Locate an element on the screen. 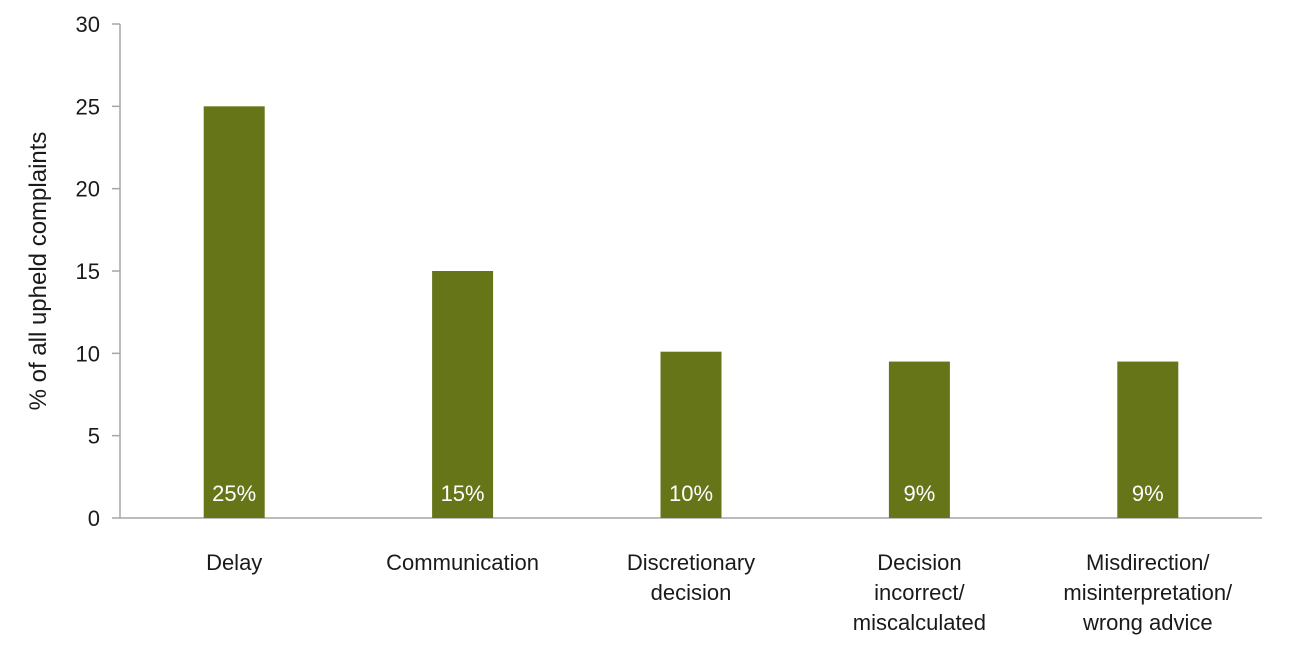 The height and width of the screenshot is (651, 1292). x-tick-label: Decision incorrect/miscalculated is located at coordinates (919, 592).